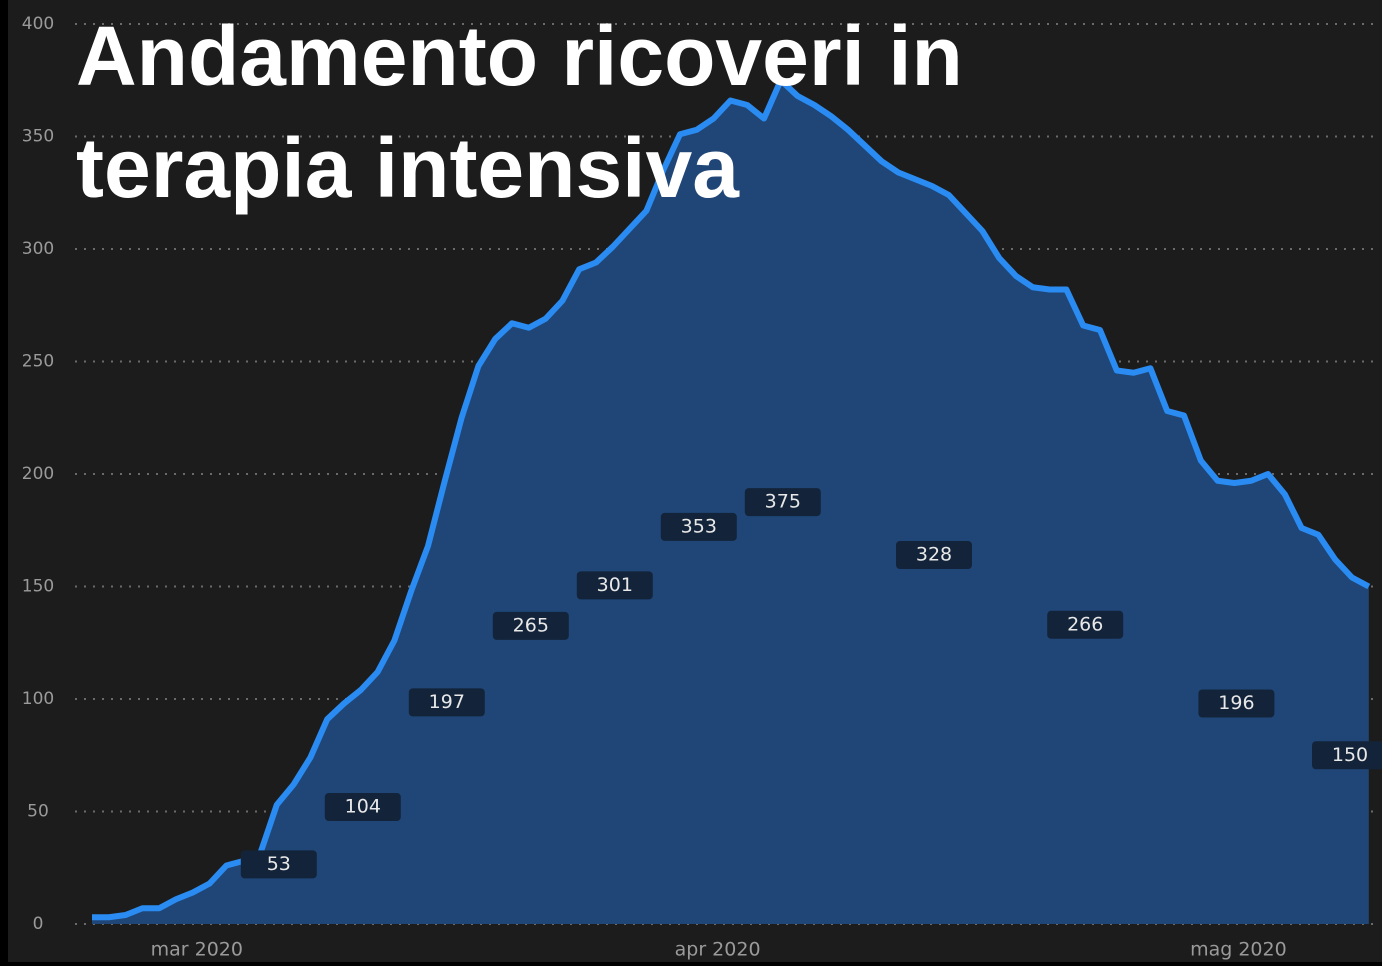 The width and height of the screenshot is (1382, 966). What do you see at coordinates (38, 137) in the screenshot?
I see `y-tick-label: 350` at bounding box center [38, 137].